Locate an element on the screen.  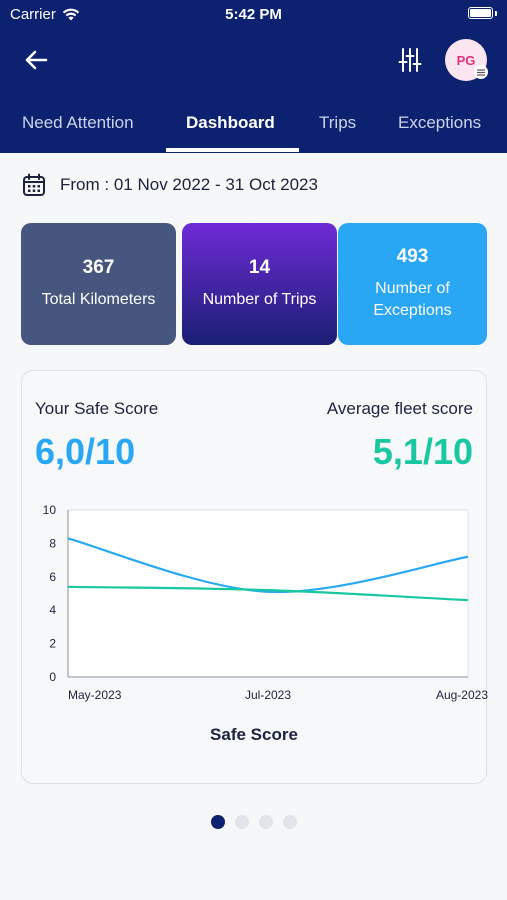
avatar-initials: PG is located at coordinates (466, 60).